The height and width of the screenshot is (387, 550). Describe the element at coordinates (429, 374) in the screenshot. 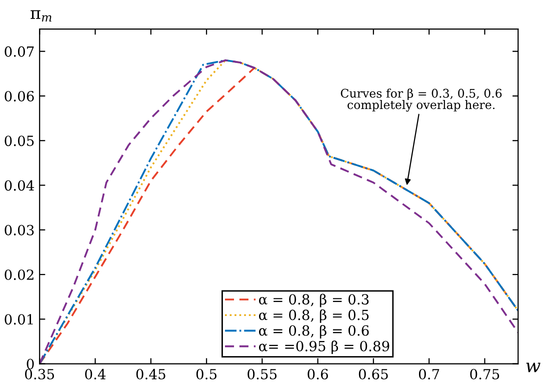

I see `x-tick-label: 0.7` at that location.